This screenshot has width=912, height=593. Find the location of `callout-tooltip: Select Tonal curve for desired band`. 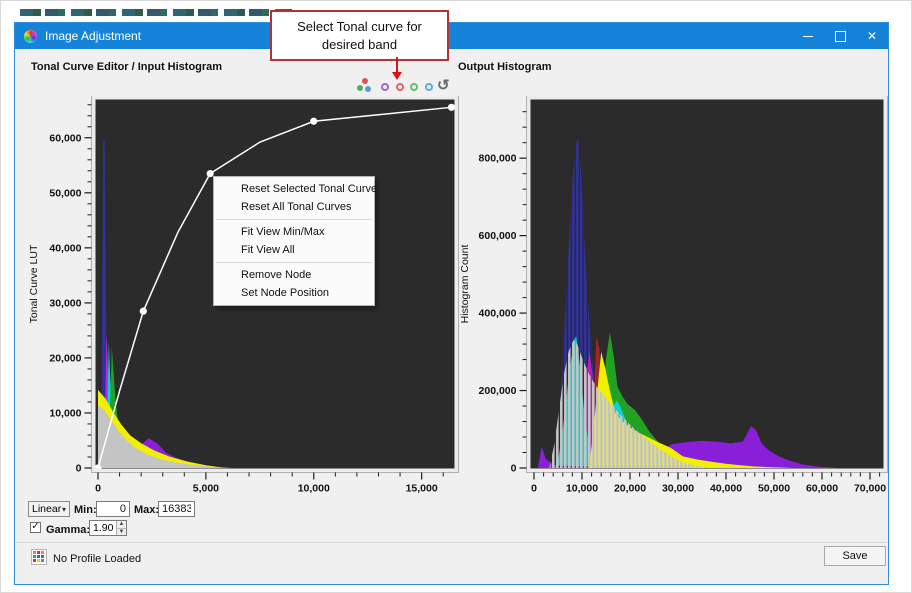

callout-tooltip: Select Tonal curve for desired band is located at coordinates (359, 35).